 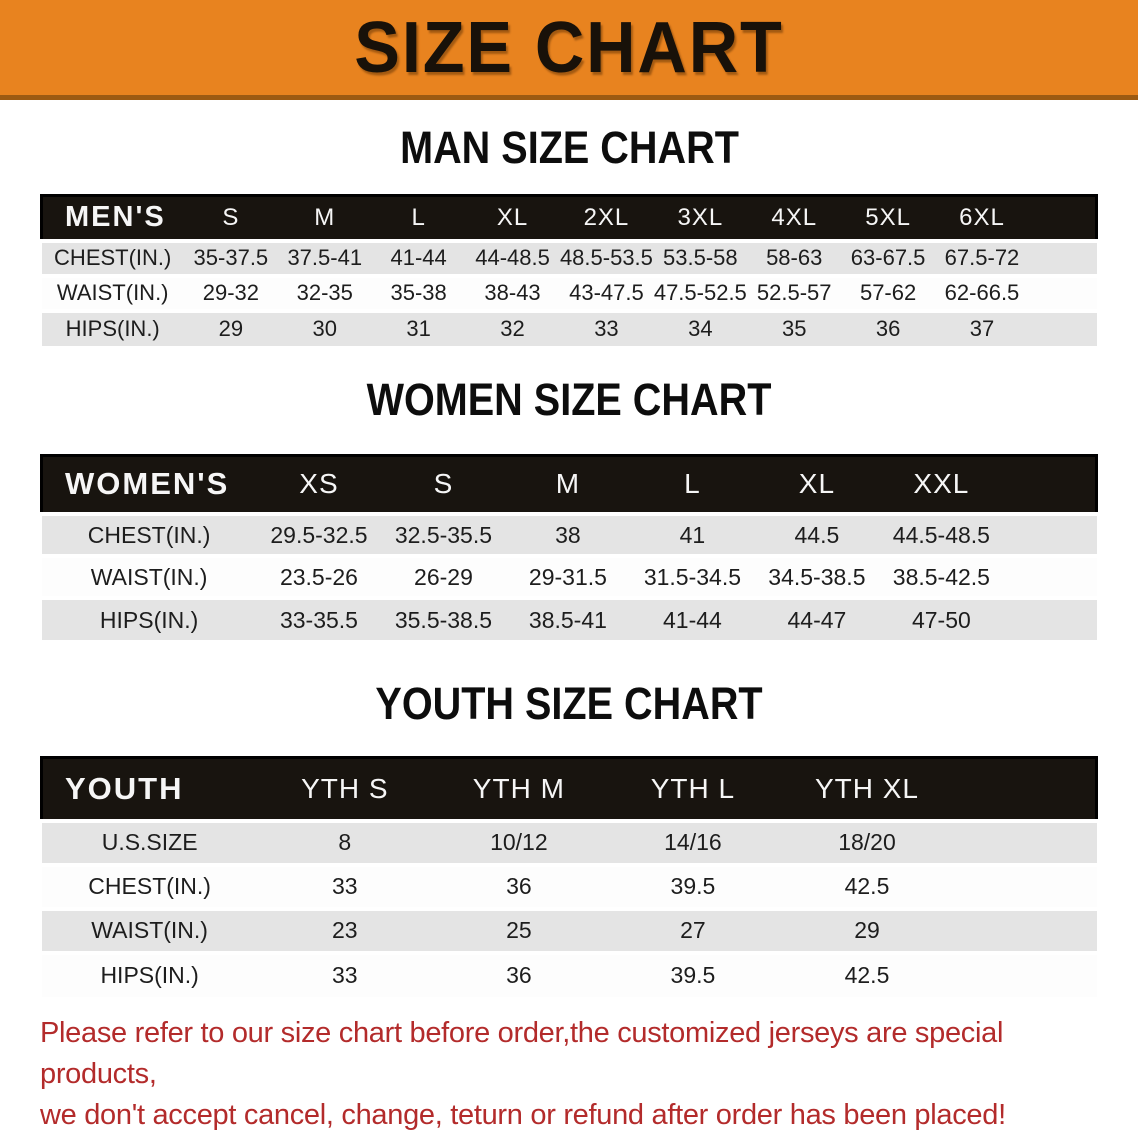 I want to click on youth-table-row: U.S.SIZE 8 10/12 14/16 18/20, so click(x=569, y=842).